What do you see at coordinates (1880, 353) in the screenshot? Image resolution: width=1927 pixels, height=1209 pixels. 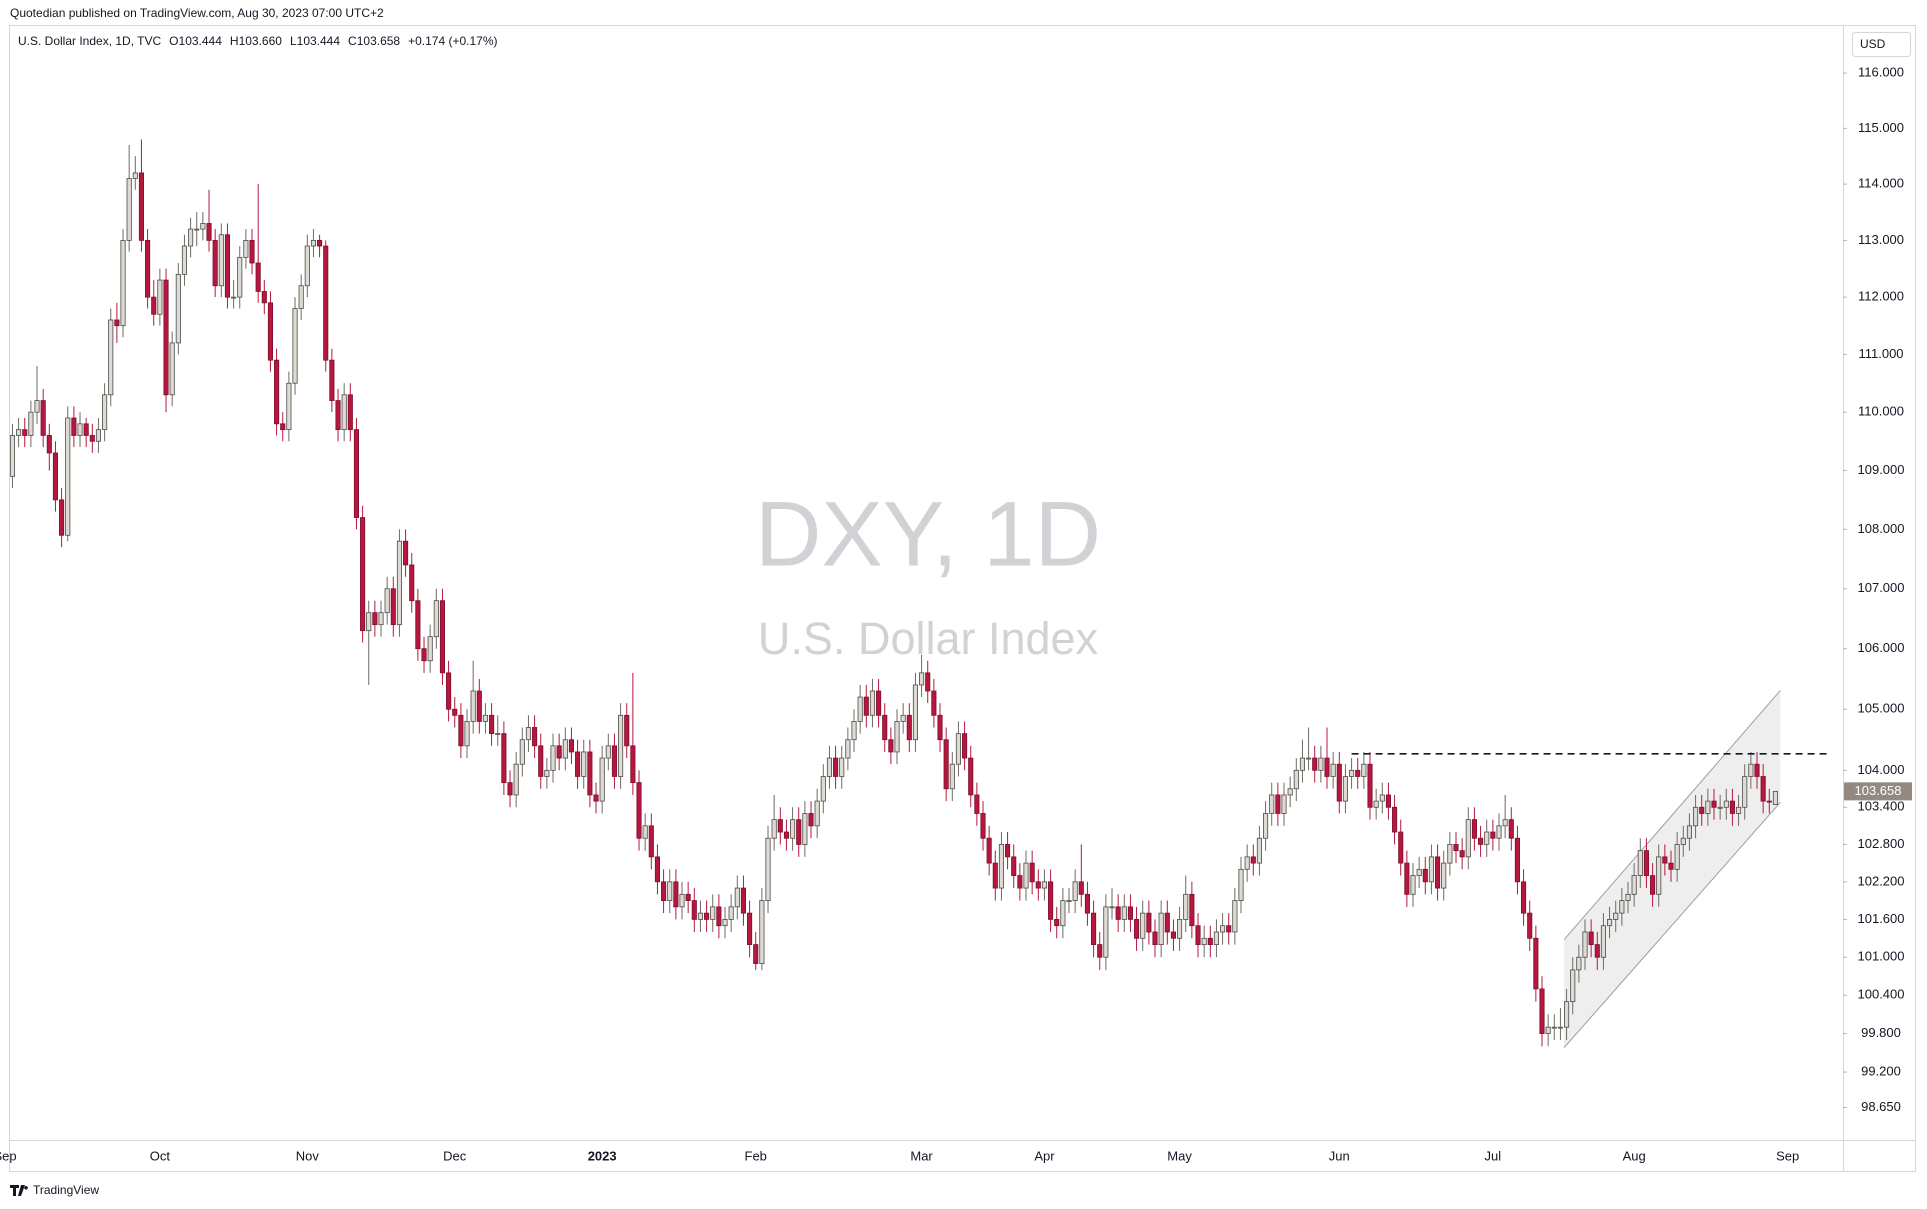 I see `y-tick-label: 111.000` at bounding box center [1880, 353].